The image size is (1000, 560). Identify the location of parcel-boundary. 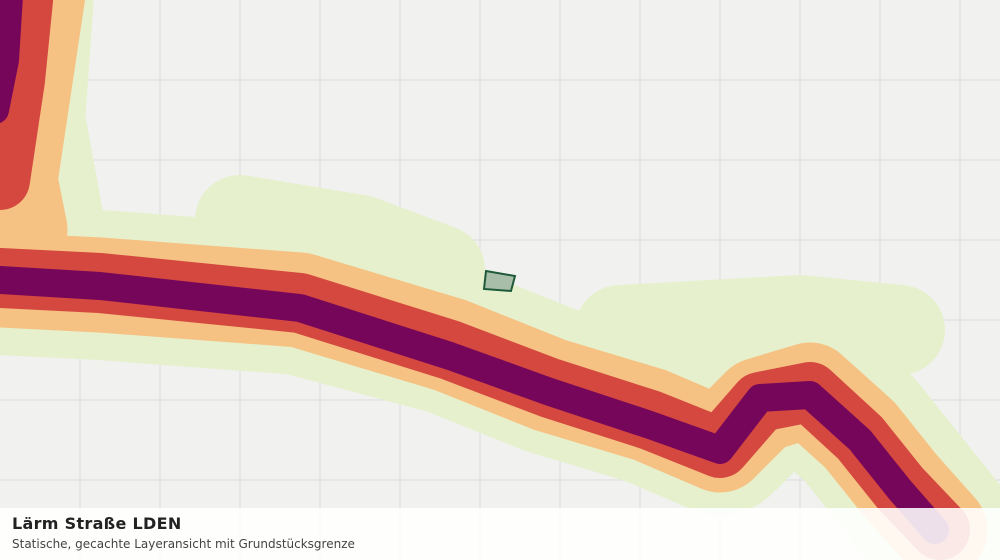
(499, 281).